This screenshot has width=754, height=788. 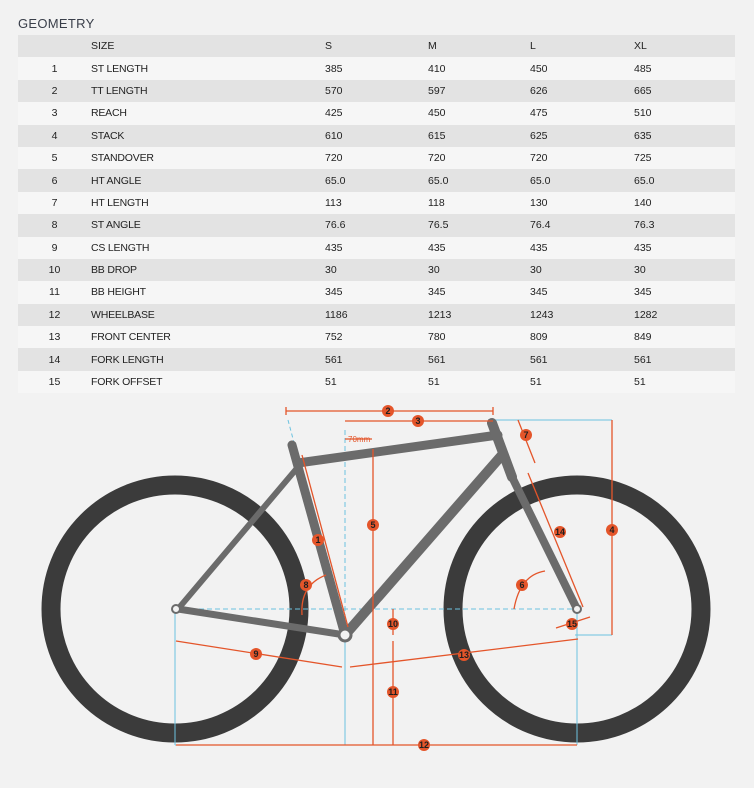 What do you see at coordinates (539, 90) in the screenshot?
I see `row-value-l: 626` at bounding box center [539, 90].